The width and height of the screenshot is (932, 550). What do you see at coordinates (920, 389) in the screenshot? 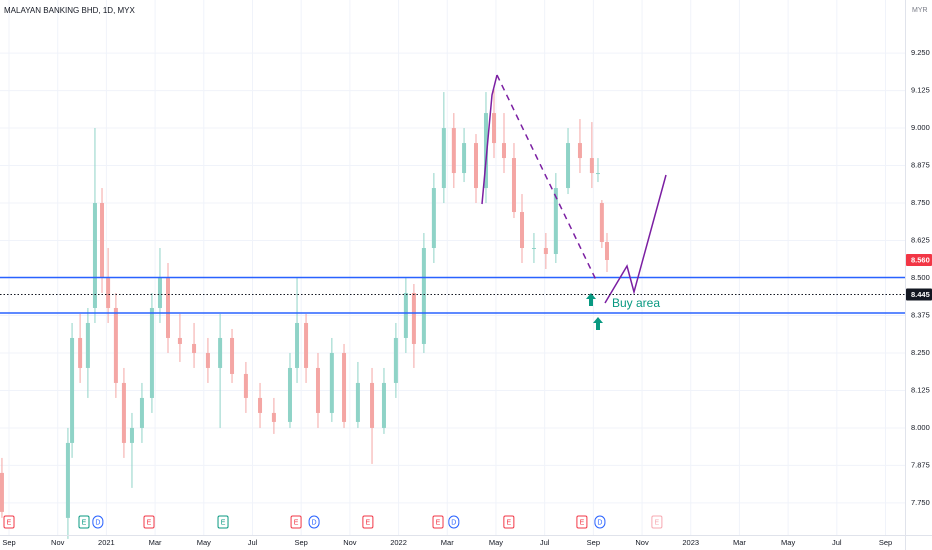
I see `y-tick-label: 8.125` at bounding box center [920, 389].